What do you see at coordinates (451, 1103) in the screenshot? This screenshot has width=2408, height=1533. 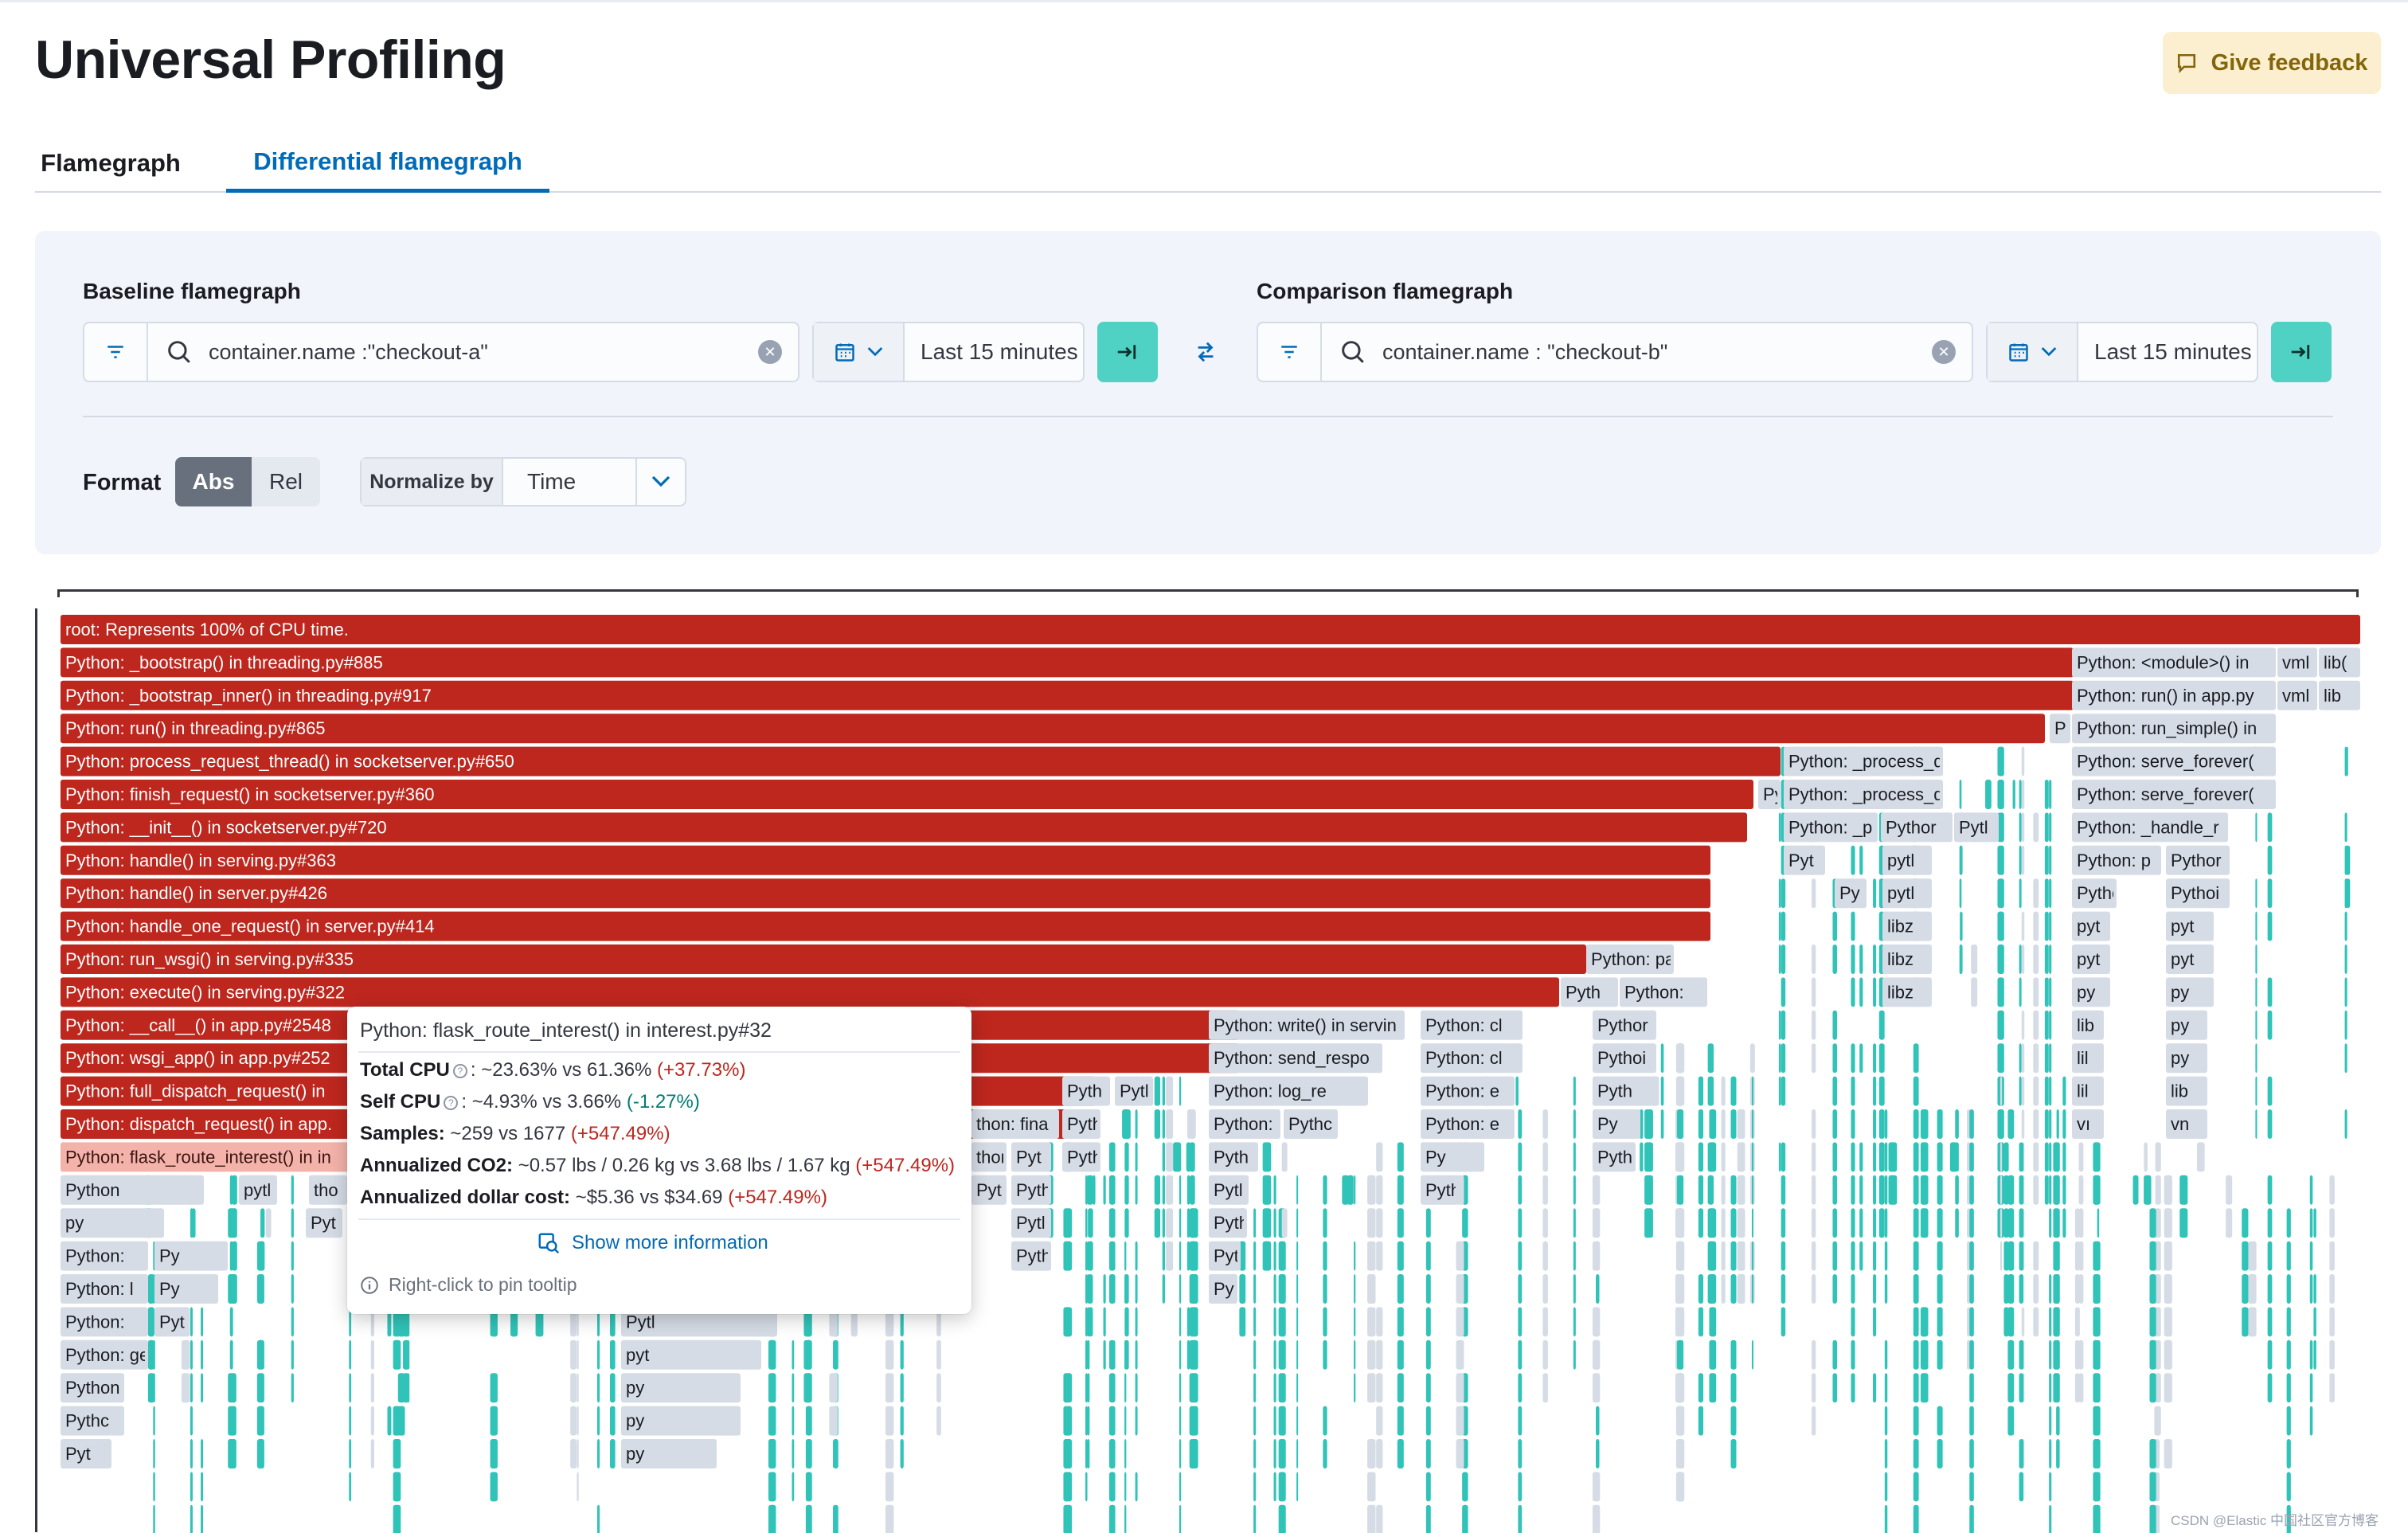 I see `help-icon: ?` at bounding box center [451, 1103].